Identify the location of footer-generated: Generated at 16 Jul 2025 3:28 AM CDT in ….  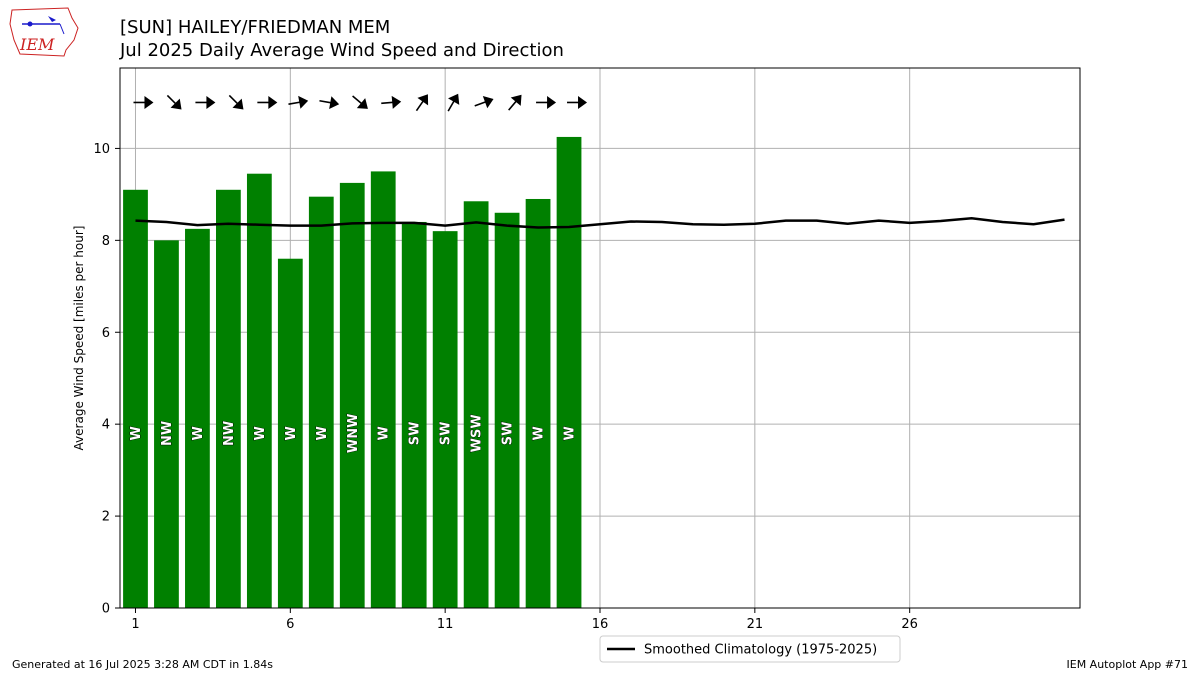
(142, 664).